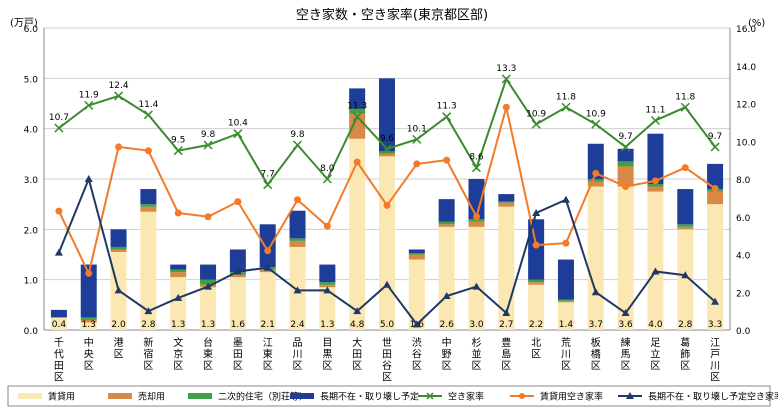  I want to click on y-right-tick-label: 6.0, so click(743, 219).